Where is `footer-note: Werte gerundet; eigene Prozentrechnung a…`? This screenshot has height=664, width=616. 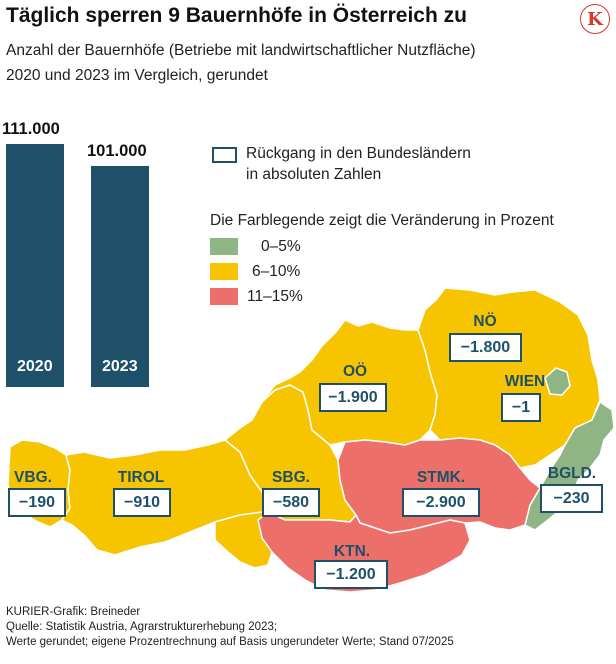 footer-note: Werte gerundet; eigene Prozentrechnung a… is located at coordinates (230, 642).